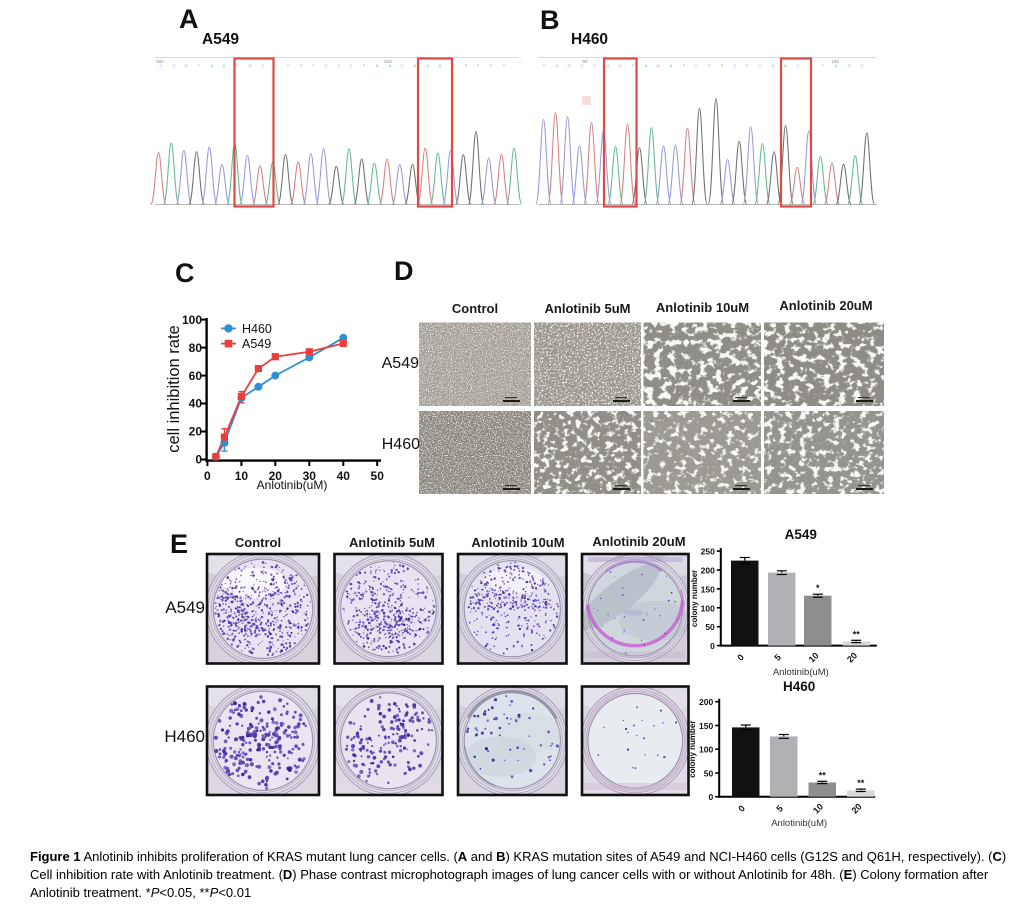  What do you see at coordinates (196, 348) in the screenshot?
I see `svg-text: 80` at bounding box center [196, 348].